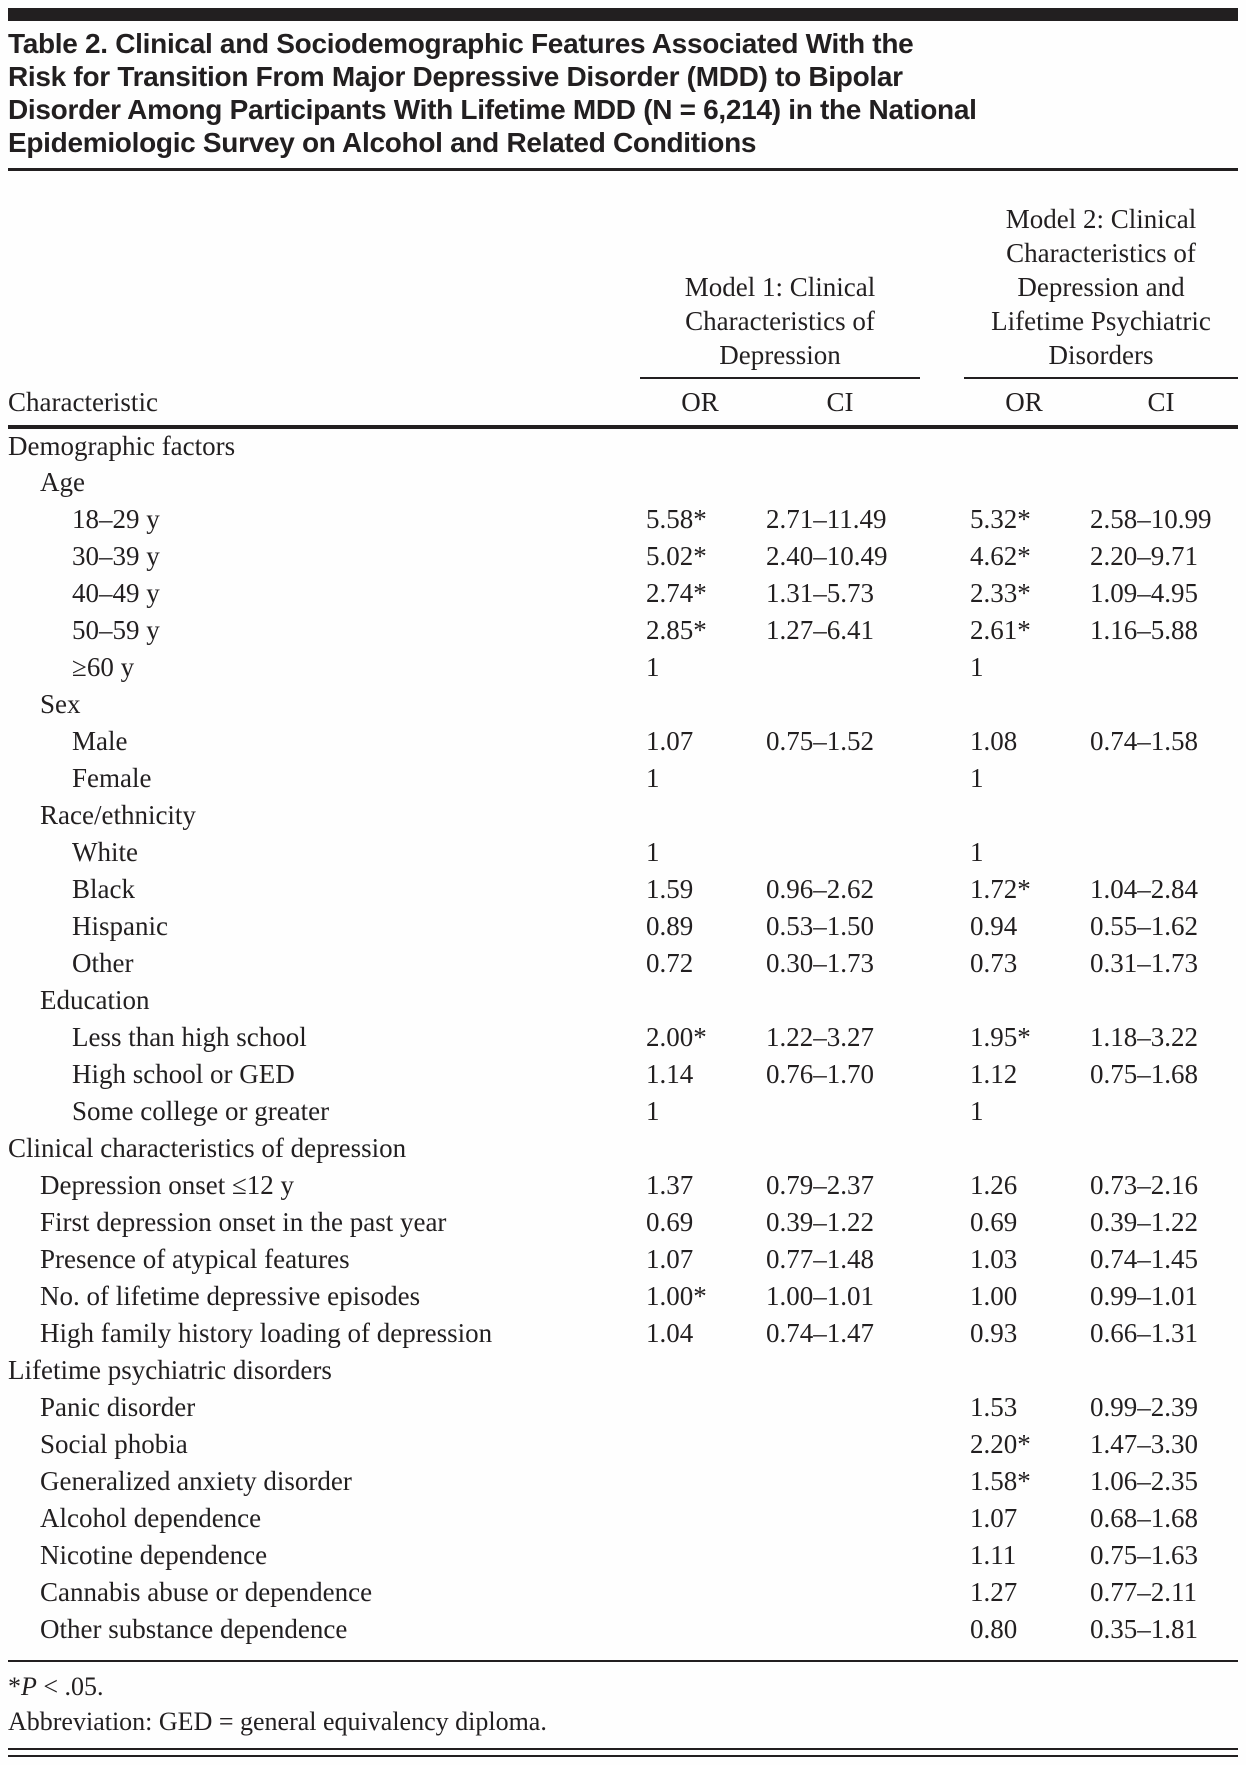 This screenshot has width=1246, height=1765. I want to click on footnote-top-rule, so click(623, 1661).